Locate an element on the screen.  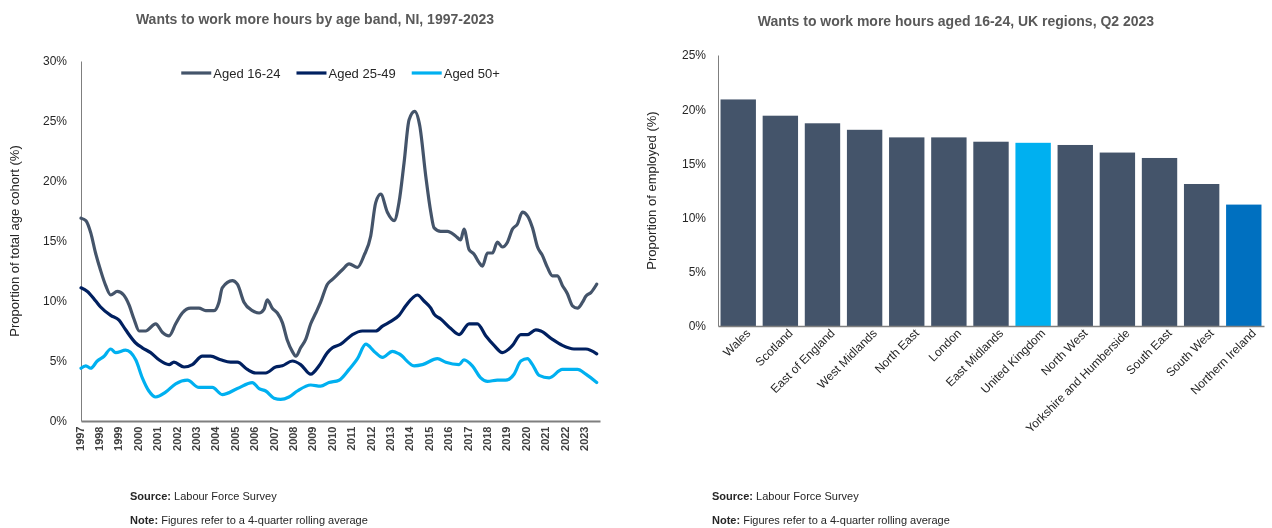
x-tick-label: 2008 is located at coordinates (293, 438).